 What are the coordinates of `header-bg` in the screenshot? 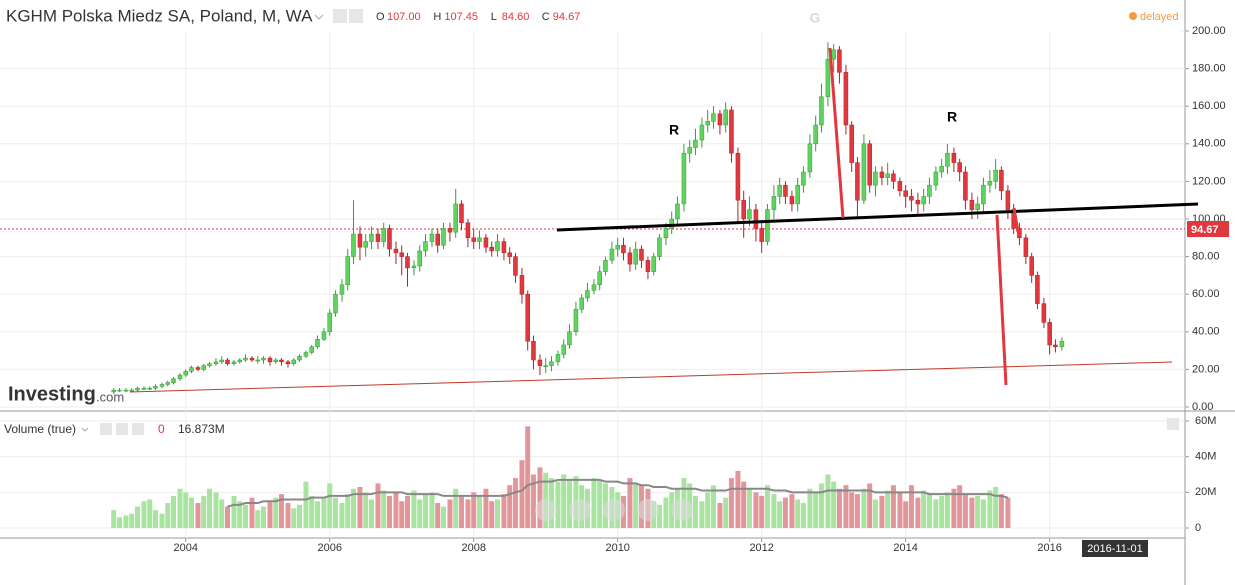 It's located at (590, 16).